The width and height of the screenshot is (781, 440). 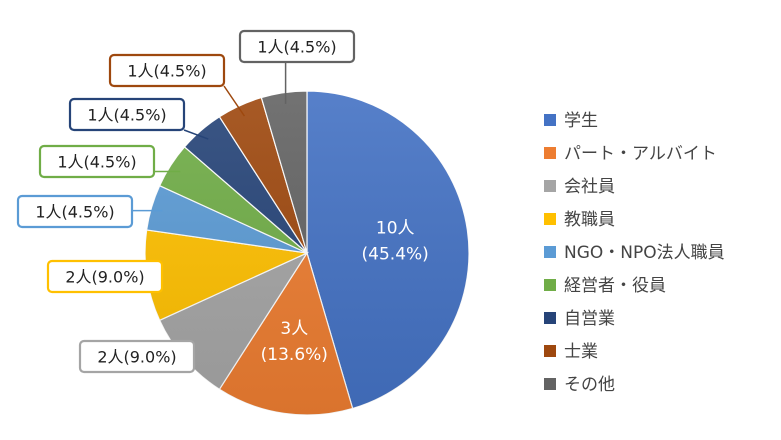 I want to click on legend-item-5: NGO・NPO法人職員, so click(x=634, y=253).